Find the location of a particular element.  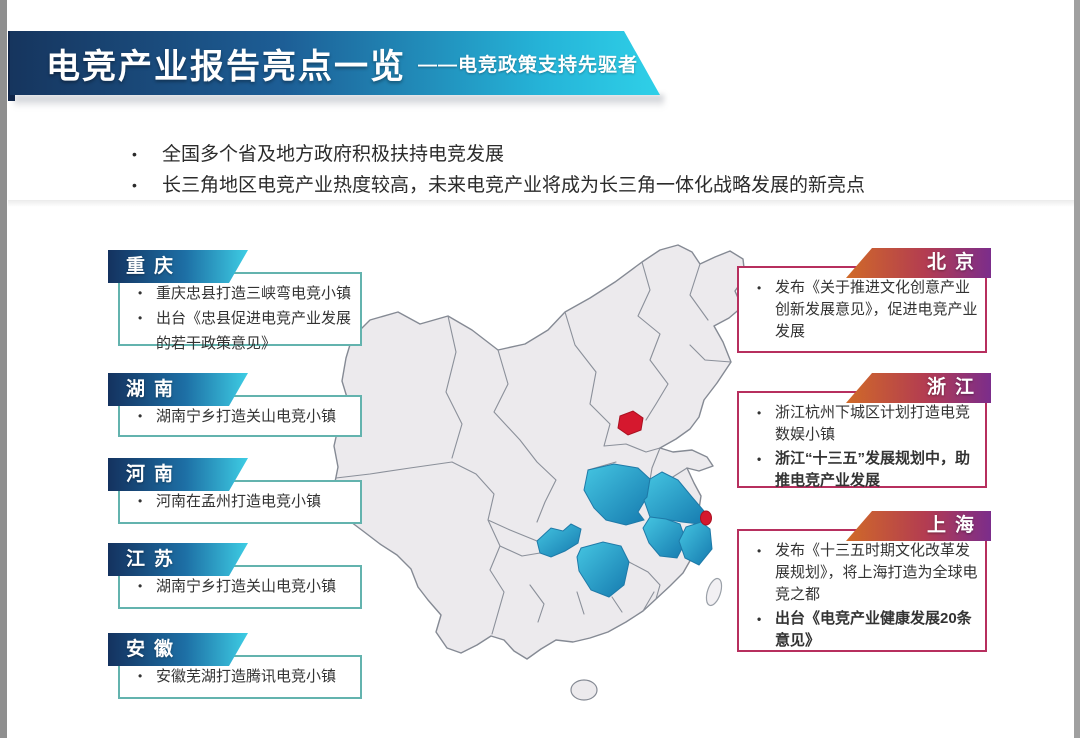

callout-list: 发布《关于推进文化创意产业创新发展意见》，促进电竞产业发展 is located at coordinates (866, 310).